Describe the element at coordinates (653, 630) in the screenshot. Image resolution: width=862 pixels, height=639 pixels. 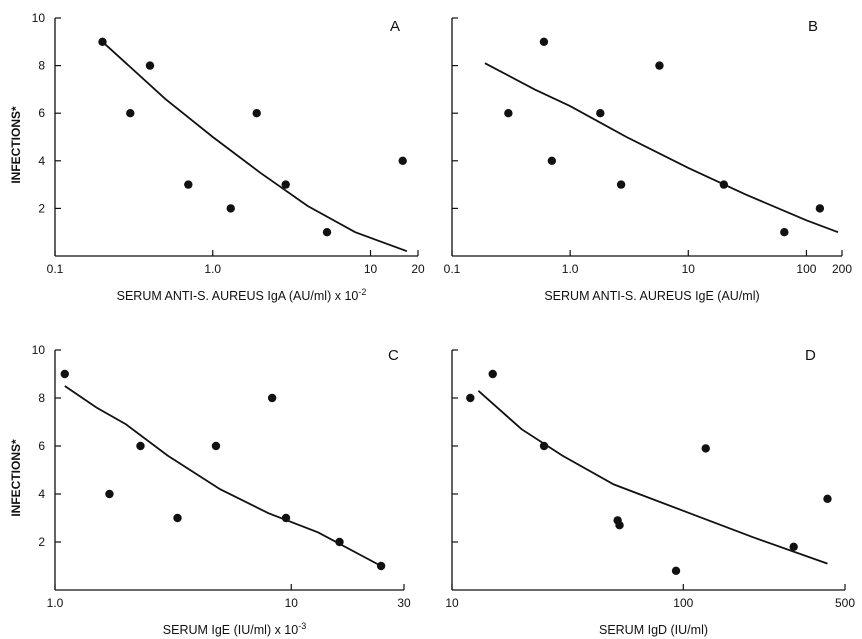
I see `x-axis-label: SERUM IgD (IU/ml)` at that location.